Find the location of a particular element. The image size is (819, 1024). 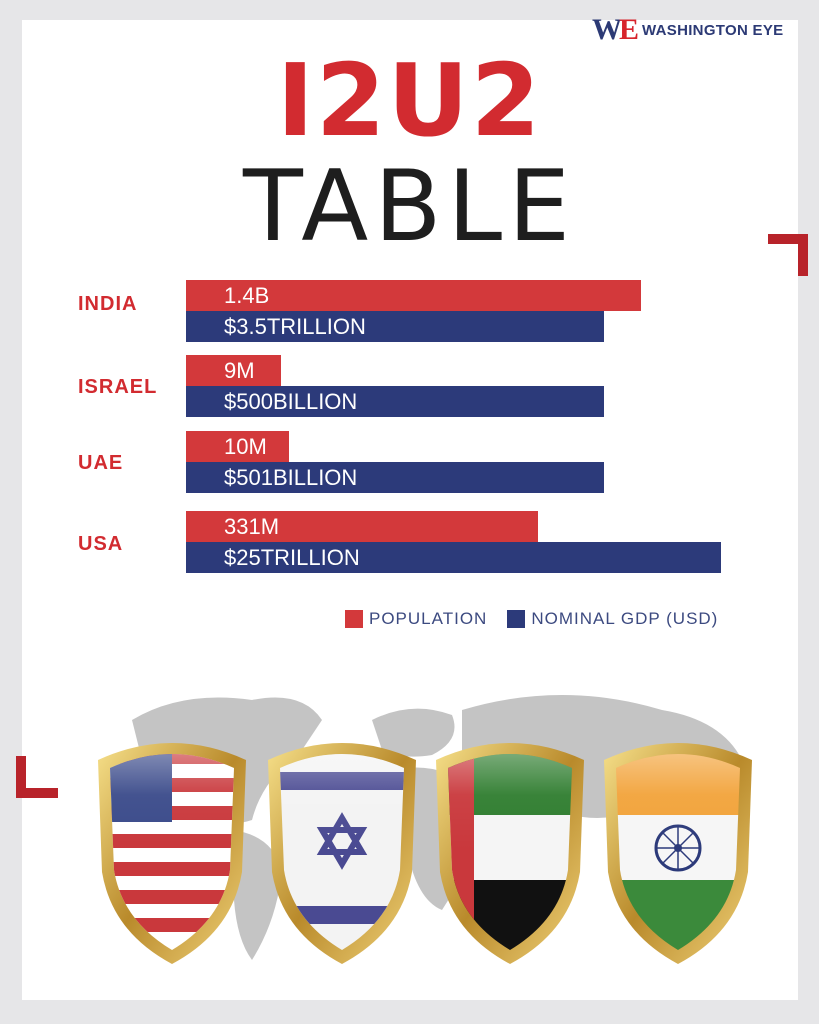

corner-accent-top-right is located at coordinates (788, 255).